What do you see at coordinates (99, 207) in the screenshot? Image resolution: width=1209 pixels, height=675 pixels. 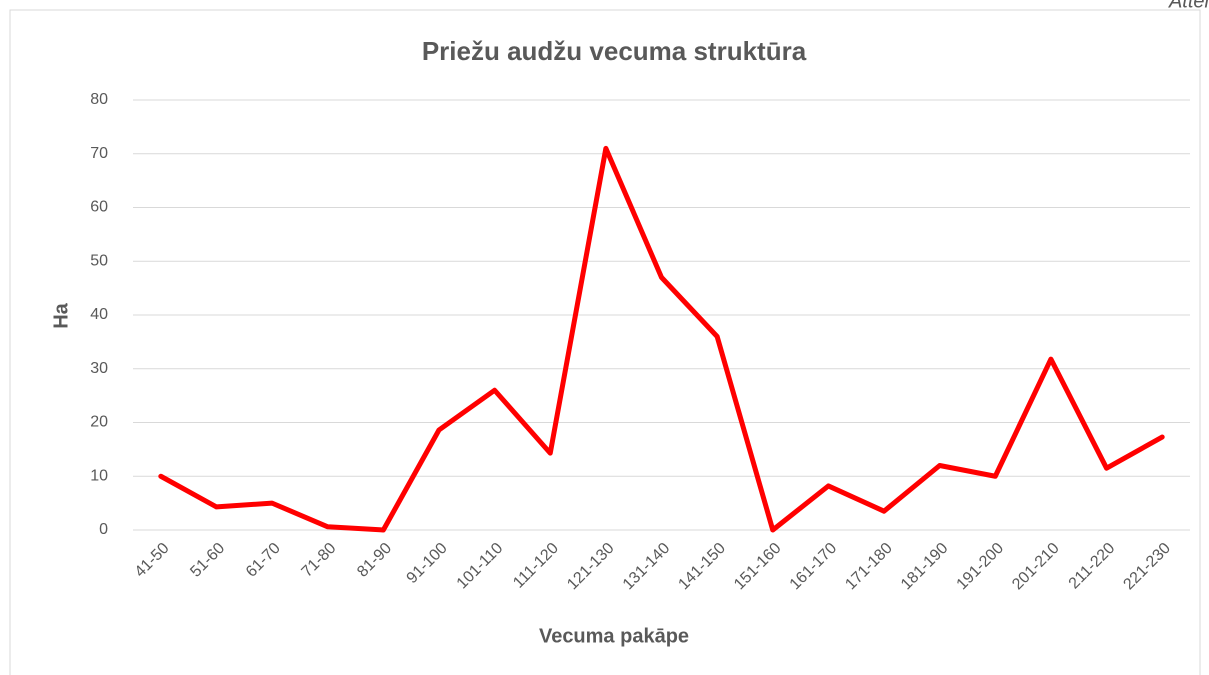 I see `y-tick-label: 60` at bounding box center [99, 207].